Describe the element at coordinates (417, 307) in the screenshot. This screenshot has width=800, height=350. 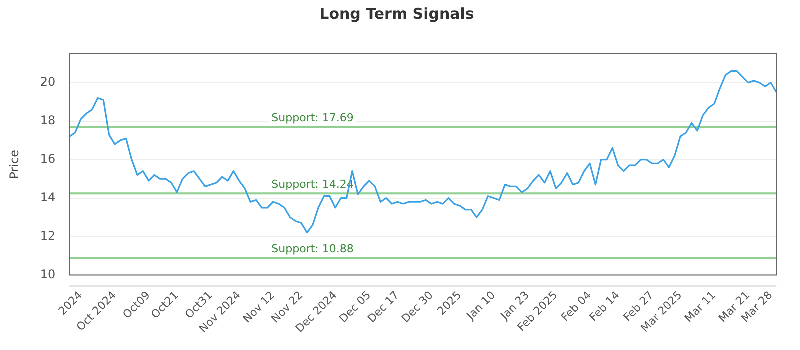
I see `x-tick-label: Dec 30` at that location.